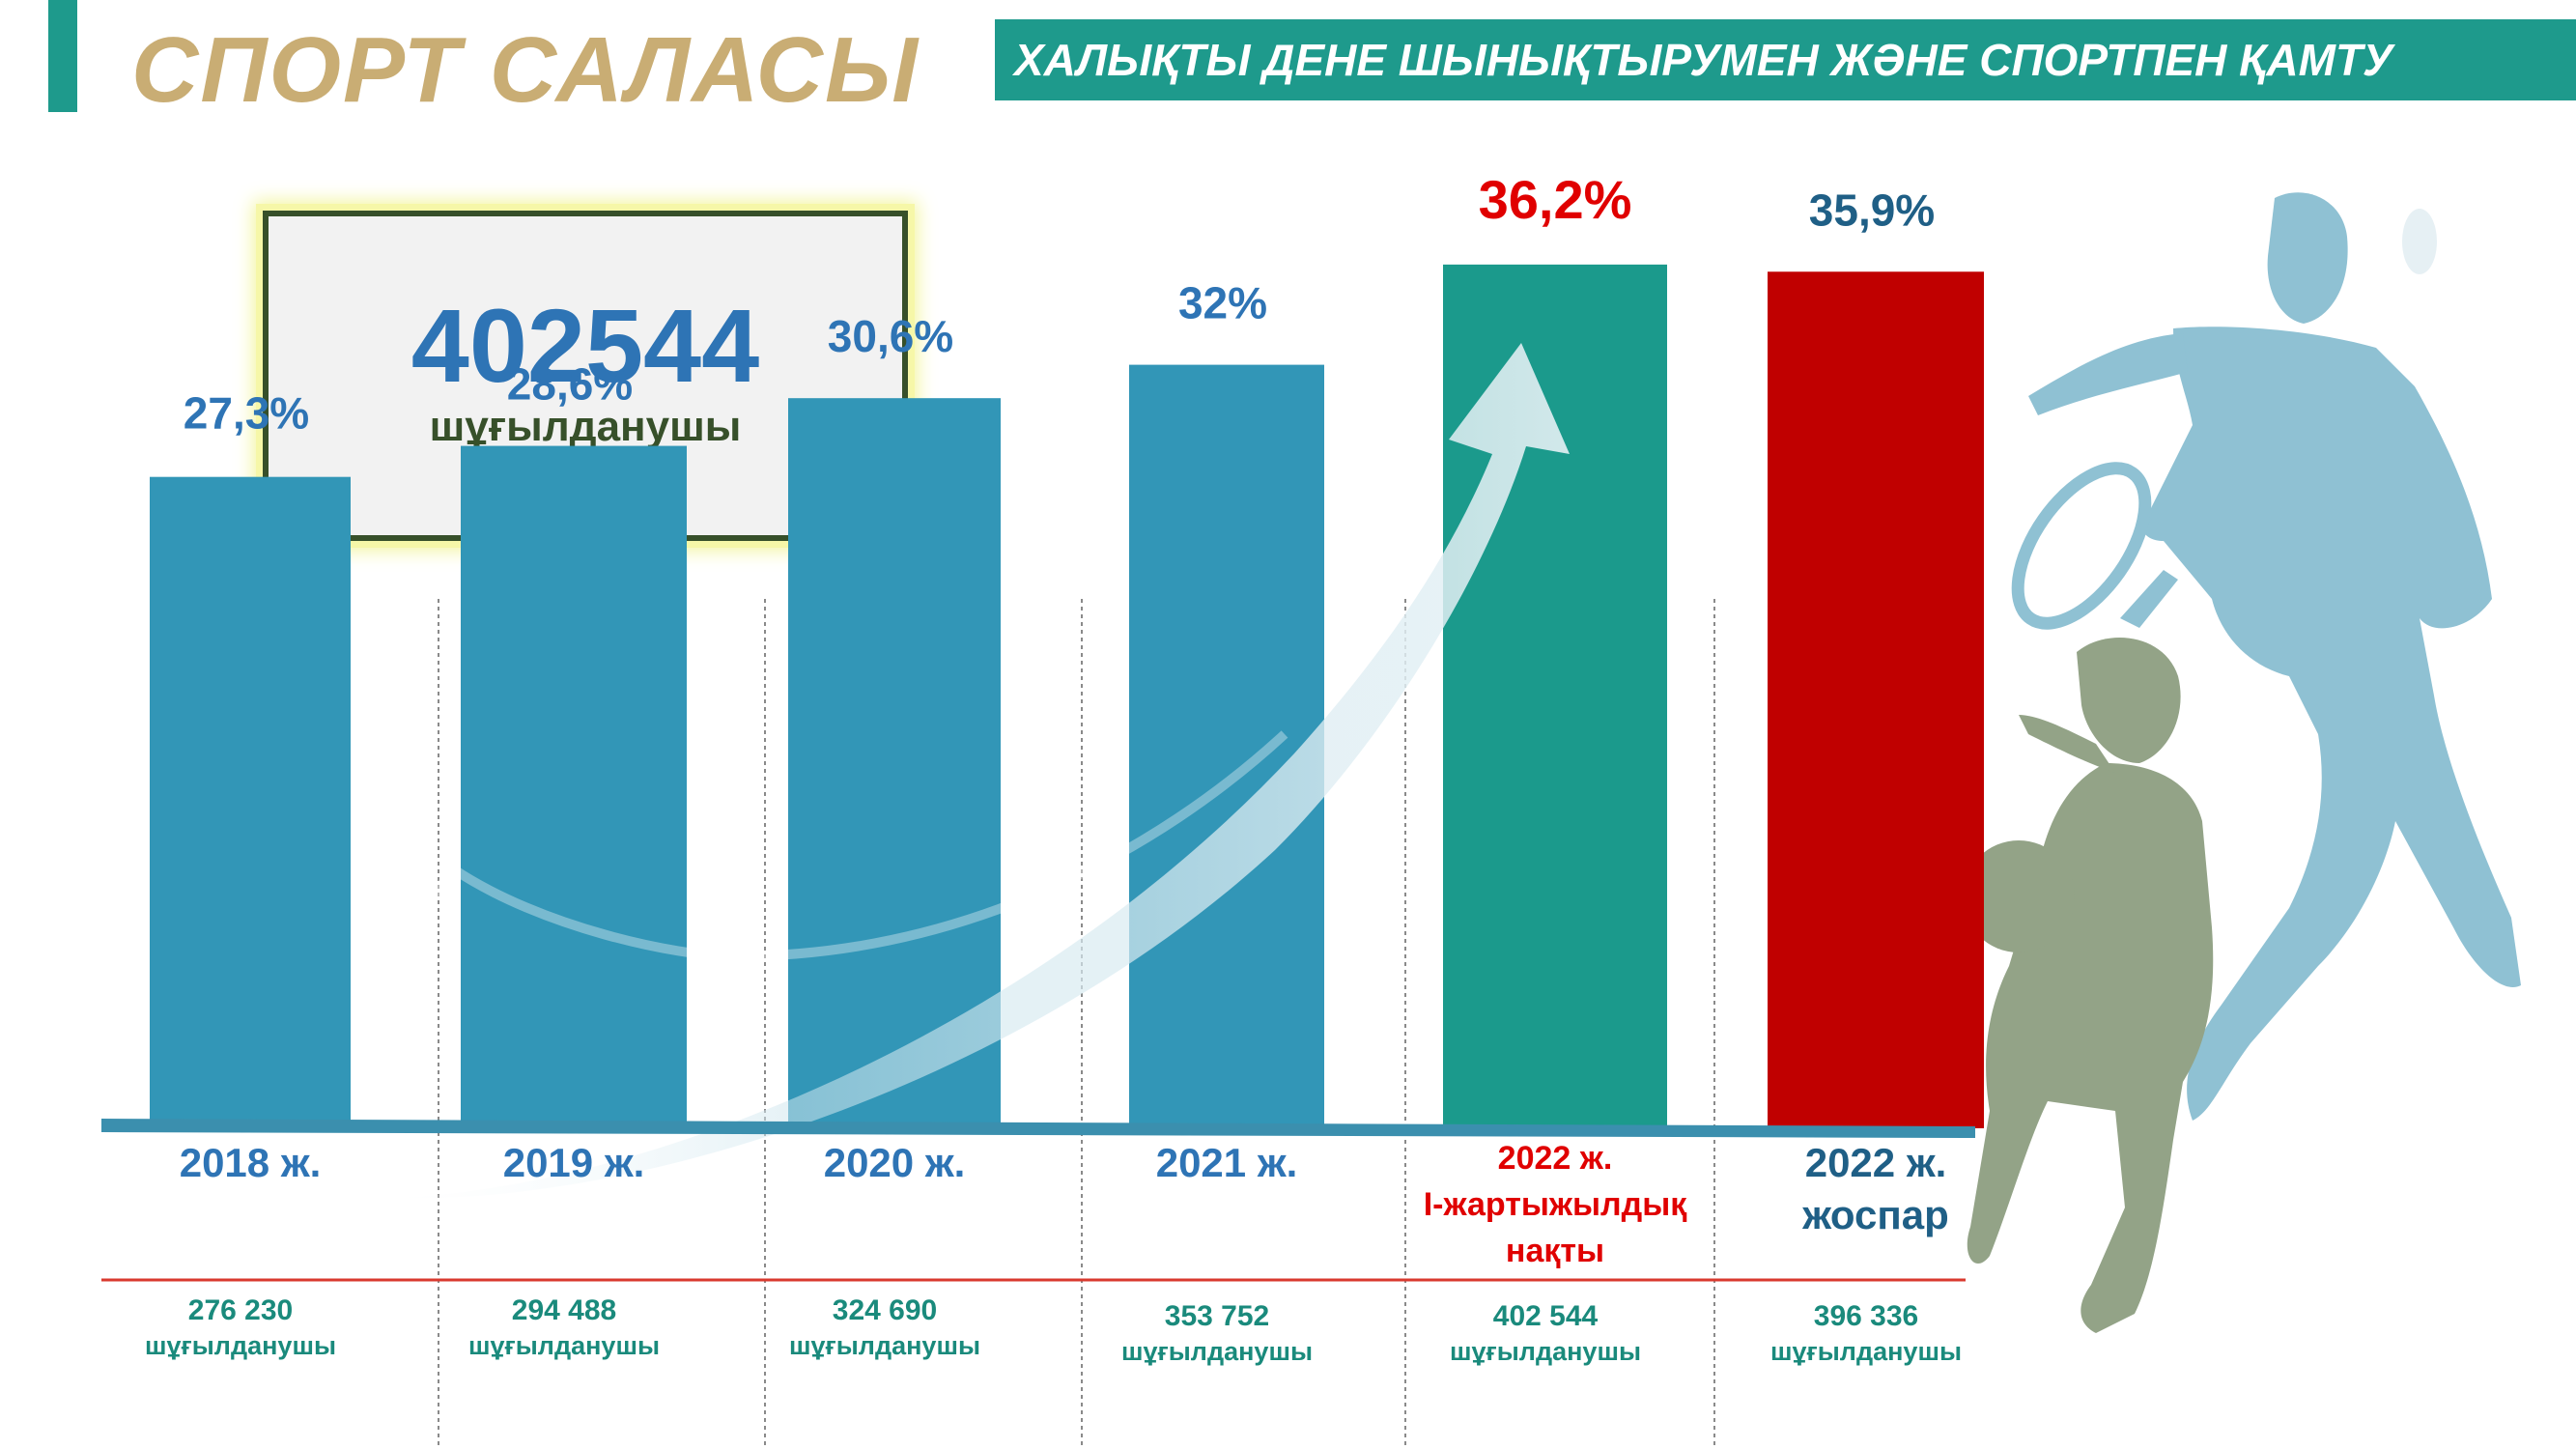  Describe the element at coordinates (62, 56) in the screenshot. I see `title-accent-bar` at that location.